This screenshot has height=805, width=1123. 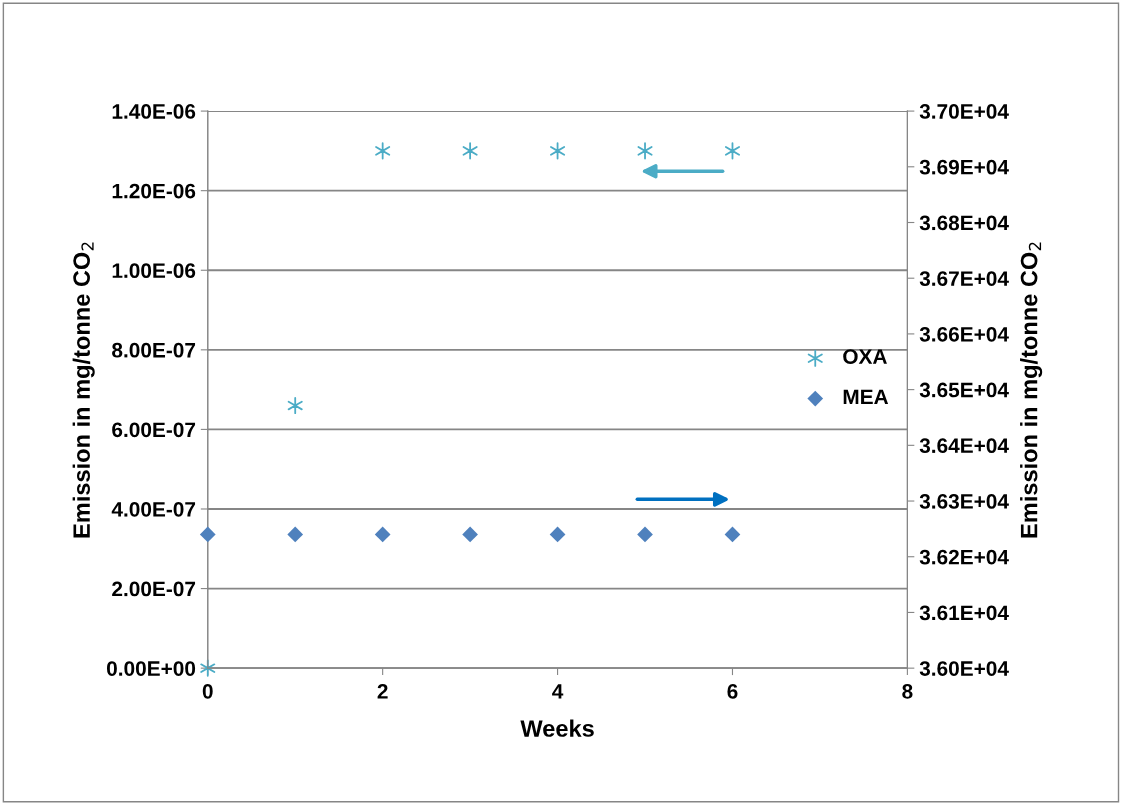 What do you see at coordinates (964, 167) in the screenshot?
I see `y2-tick-label: 3.69E+04` at bounding box center [964, 167].